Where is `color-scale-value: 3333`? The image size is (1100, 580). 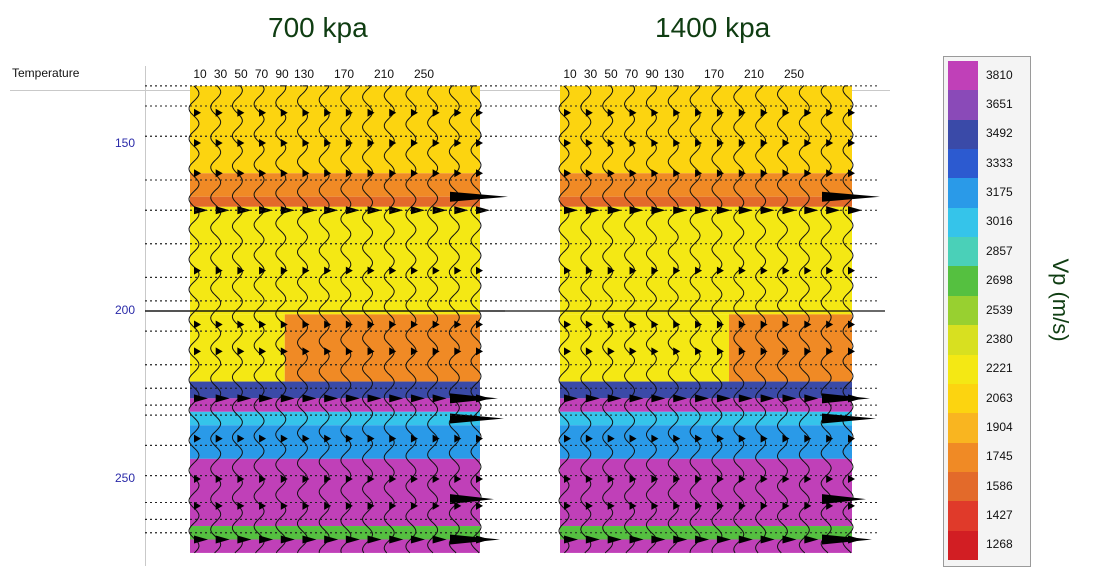
color-scale-value: 3333 is located at coordinates (999, 162).